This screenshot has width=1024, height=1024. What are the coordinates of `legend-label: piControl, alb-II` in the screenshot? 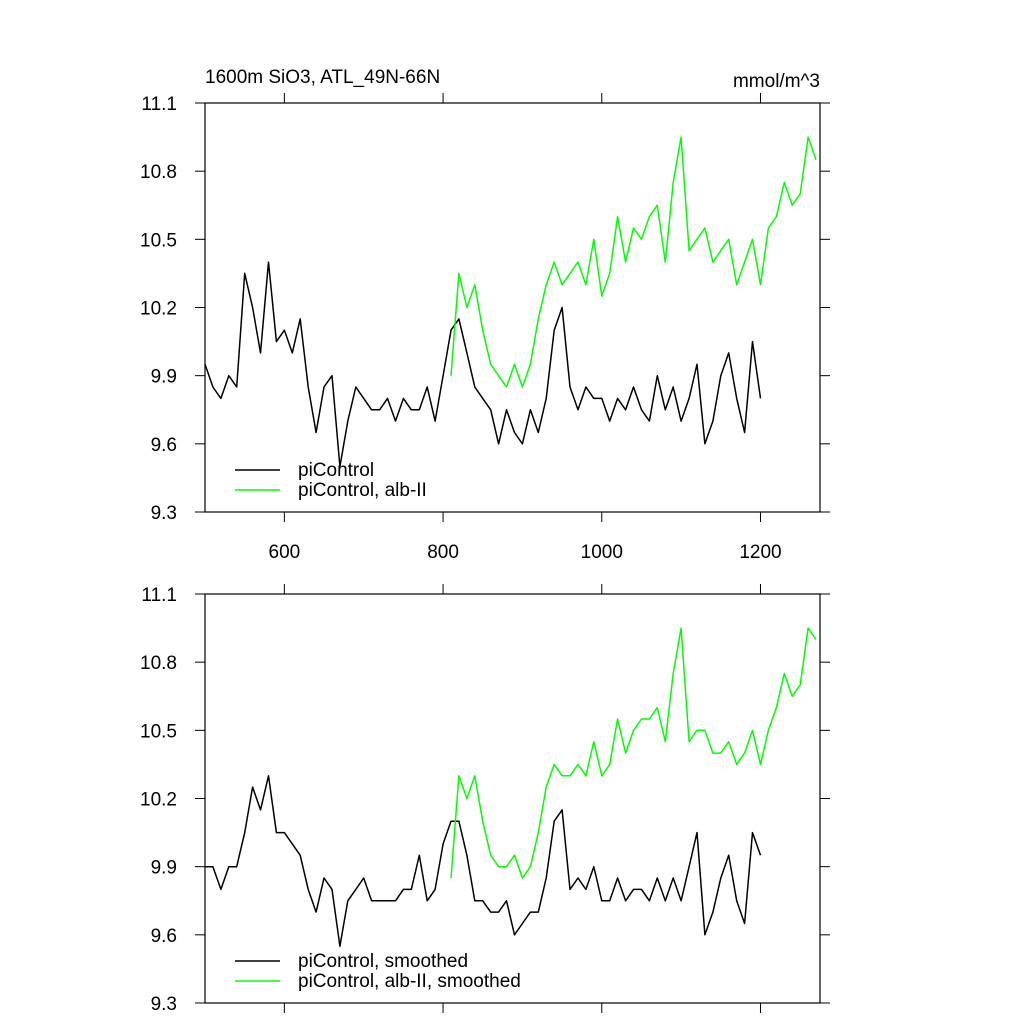 It's located at (362, 490).